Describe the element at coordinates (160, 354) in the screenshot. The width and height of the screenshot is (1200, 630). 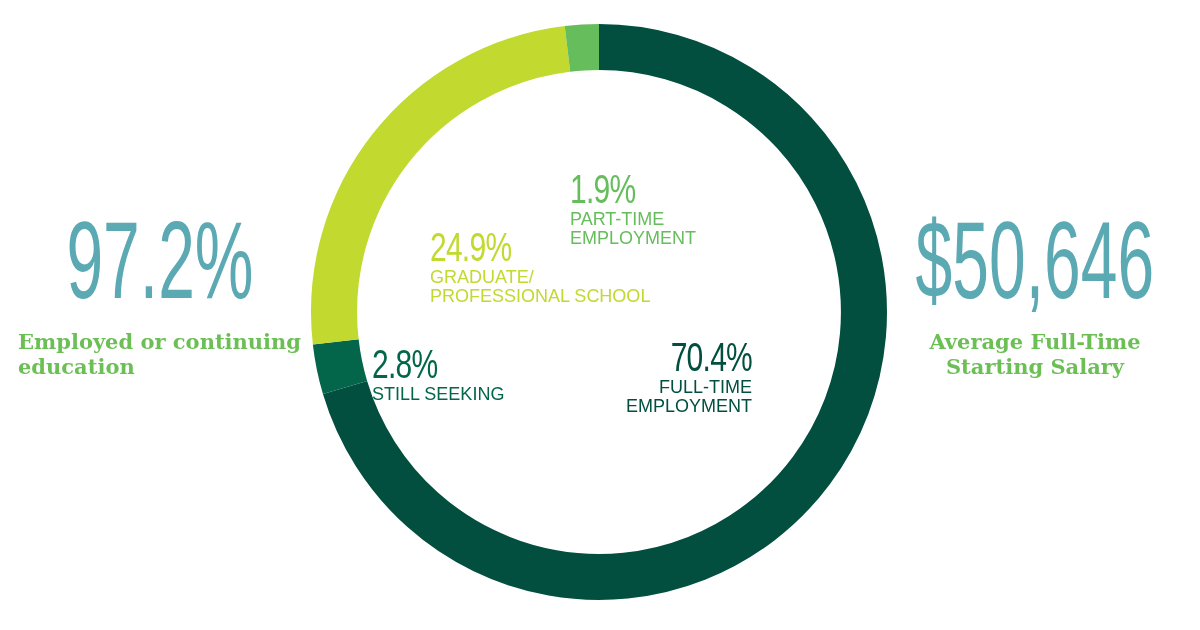
I see `text: Employed or continuing education` at that location.